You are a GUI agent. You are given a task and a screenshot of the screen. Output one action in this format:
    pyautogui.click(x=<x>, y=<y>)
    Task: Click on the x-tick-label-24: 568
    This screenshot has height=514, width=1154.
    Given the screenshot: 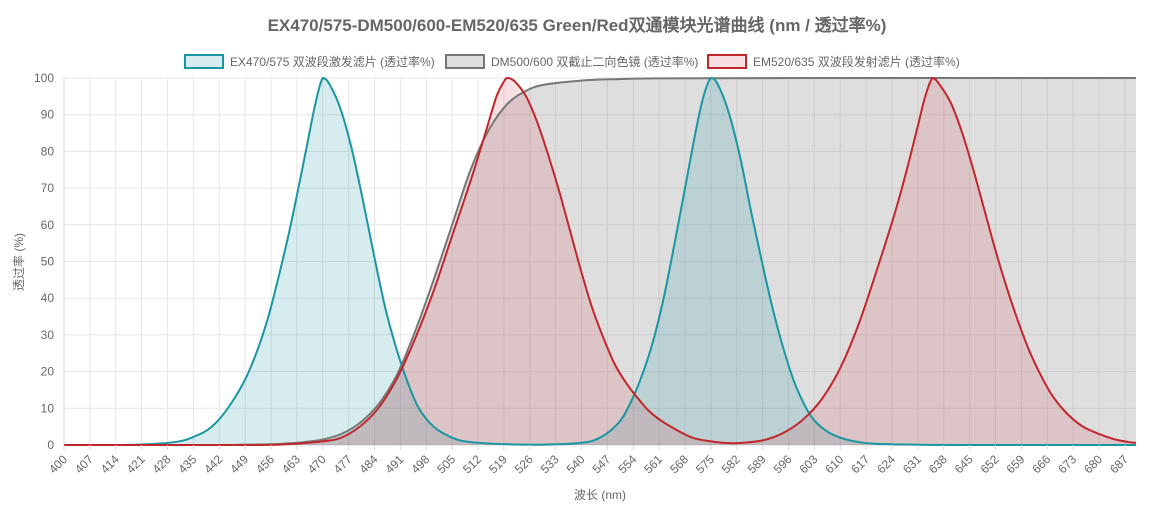 What is the action you would take?
    pyautogui.click(x=679, y=464)
    